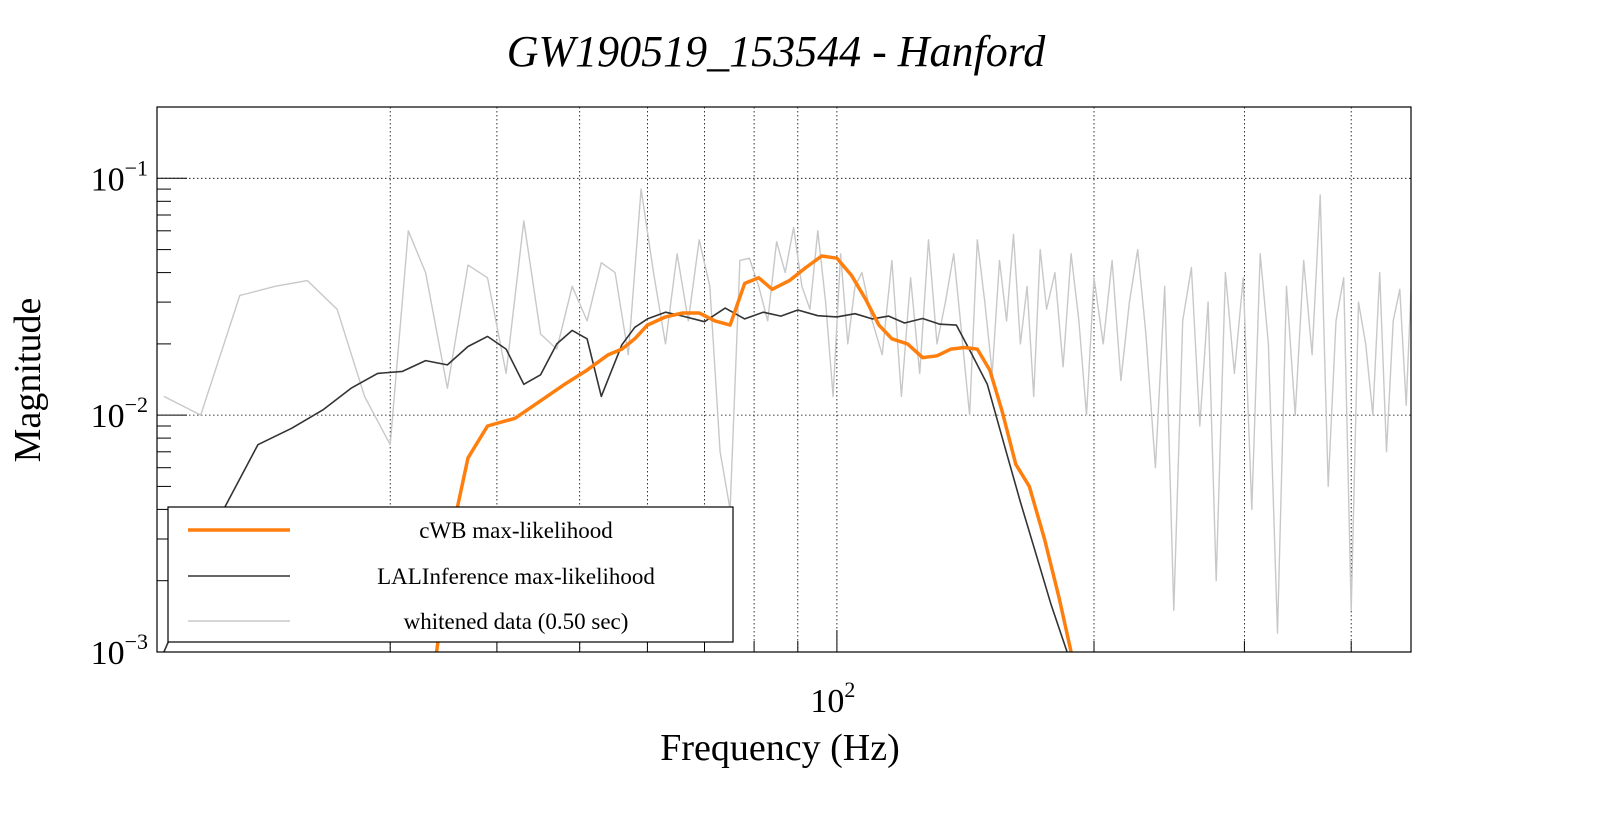 The height and width of the screenshot is (813, 1599). What do you see at coordinates (28, 380) in the screenshot?
I see `y-axis-label: Magnitude` at bounding box center [28, 380].